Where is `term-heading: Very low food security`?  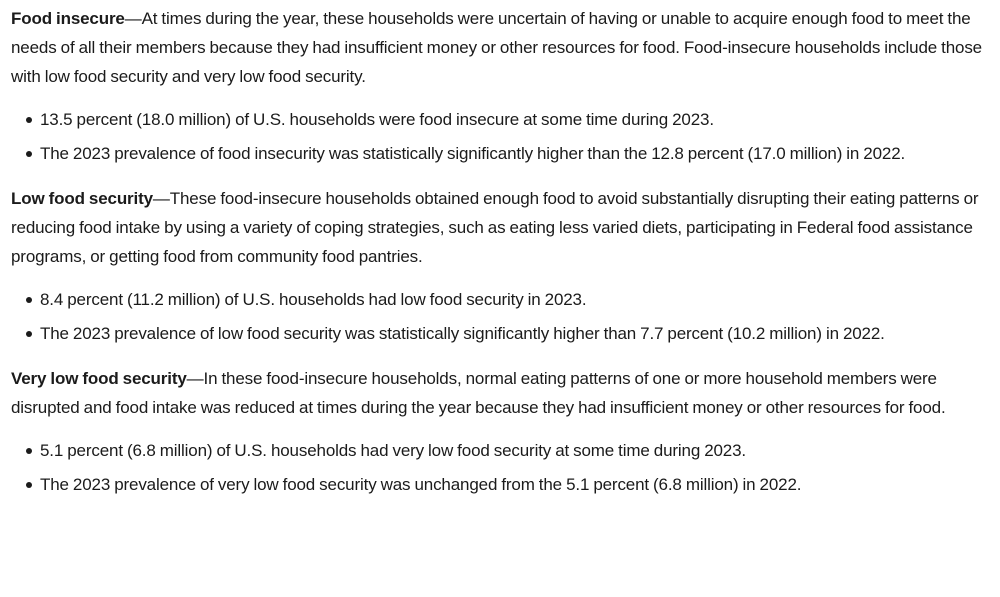 term-heading: Very low food security is located at coordinates (99, 378).